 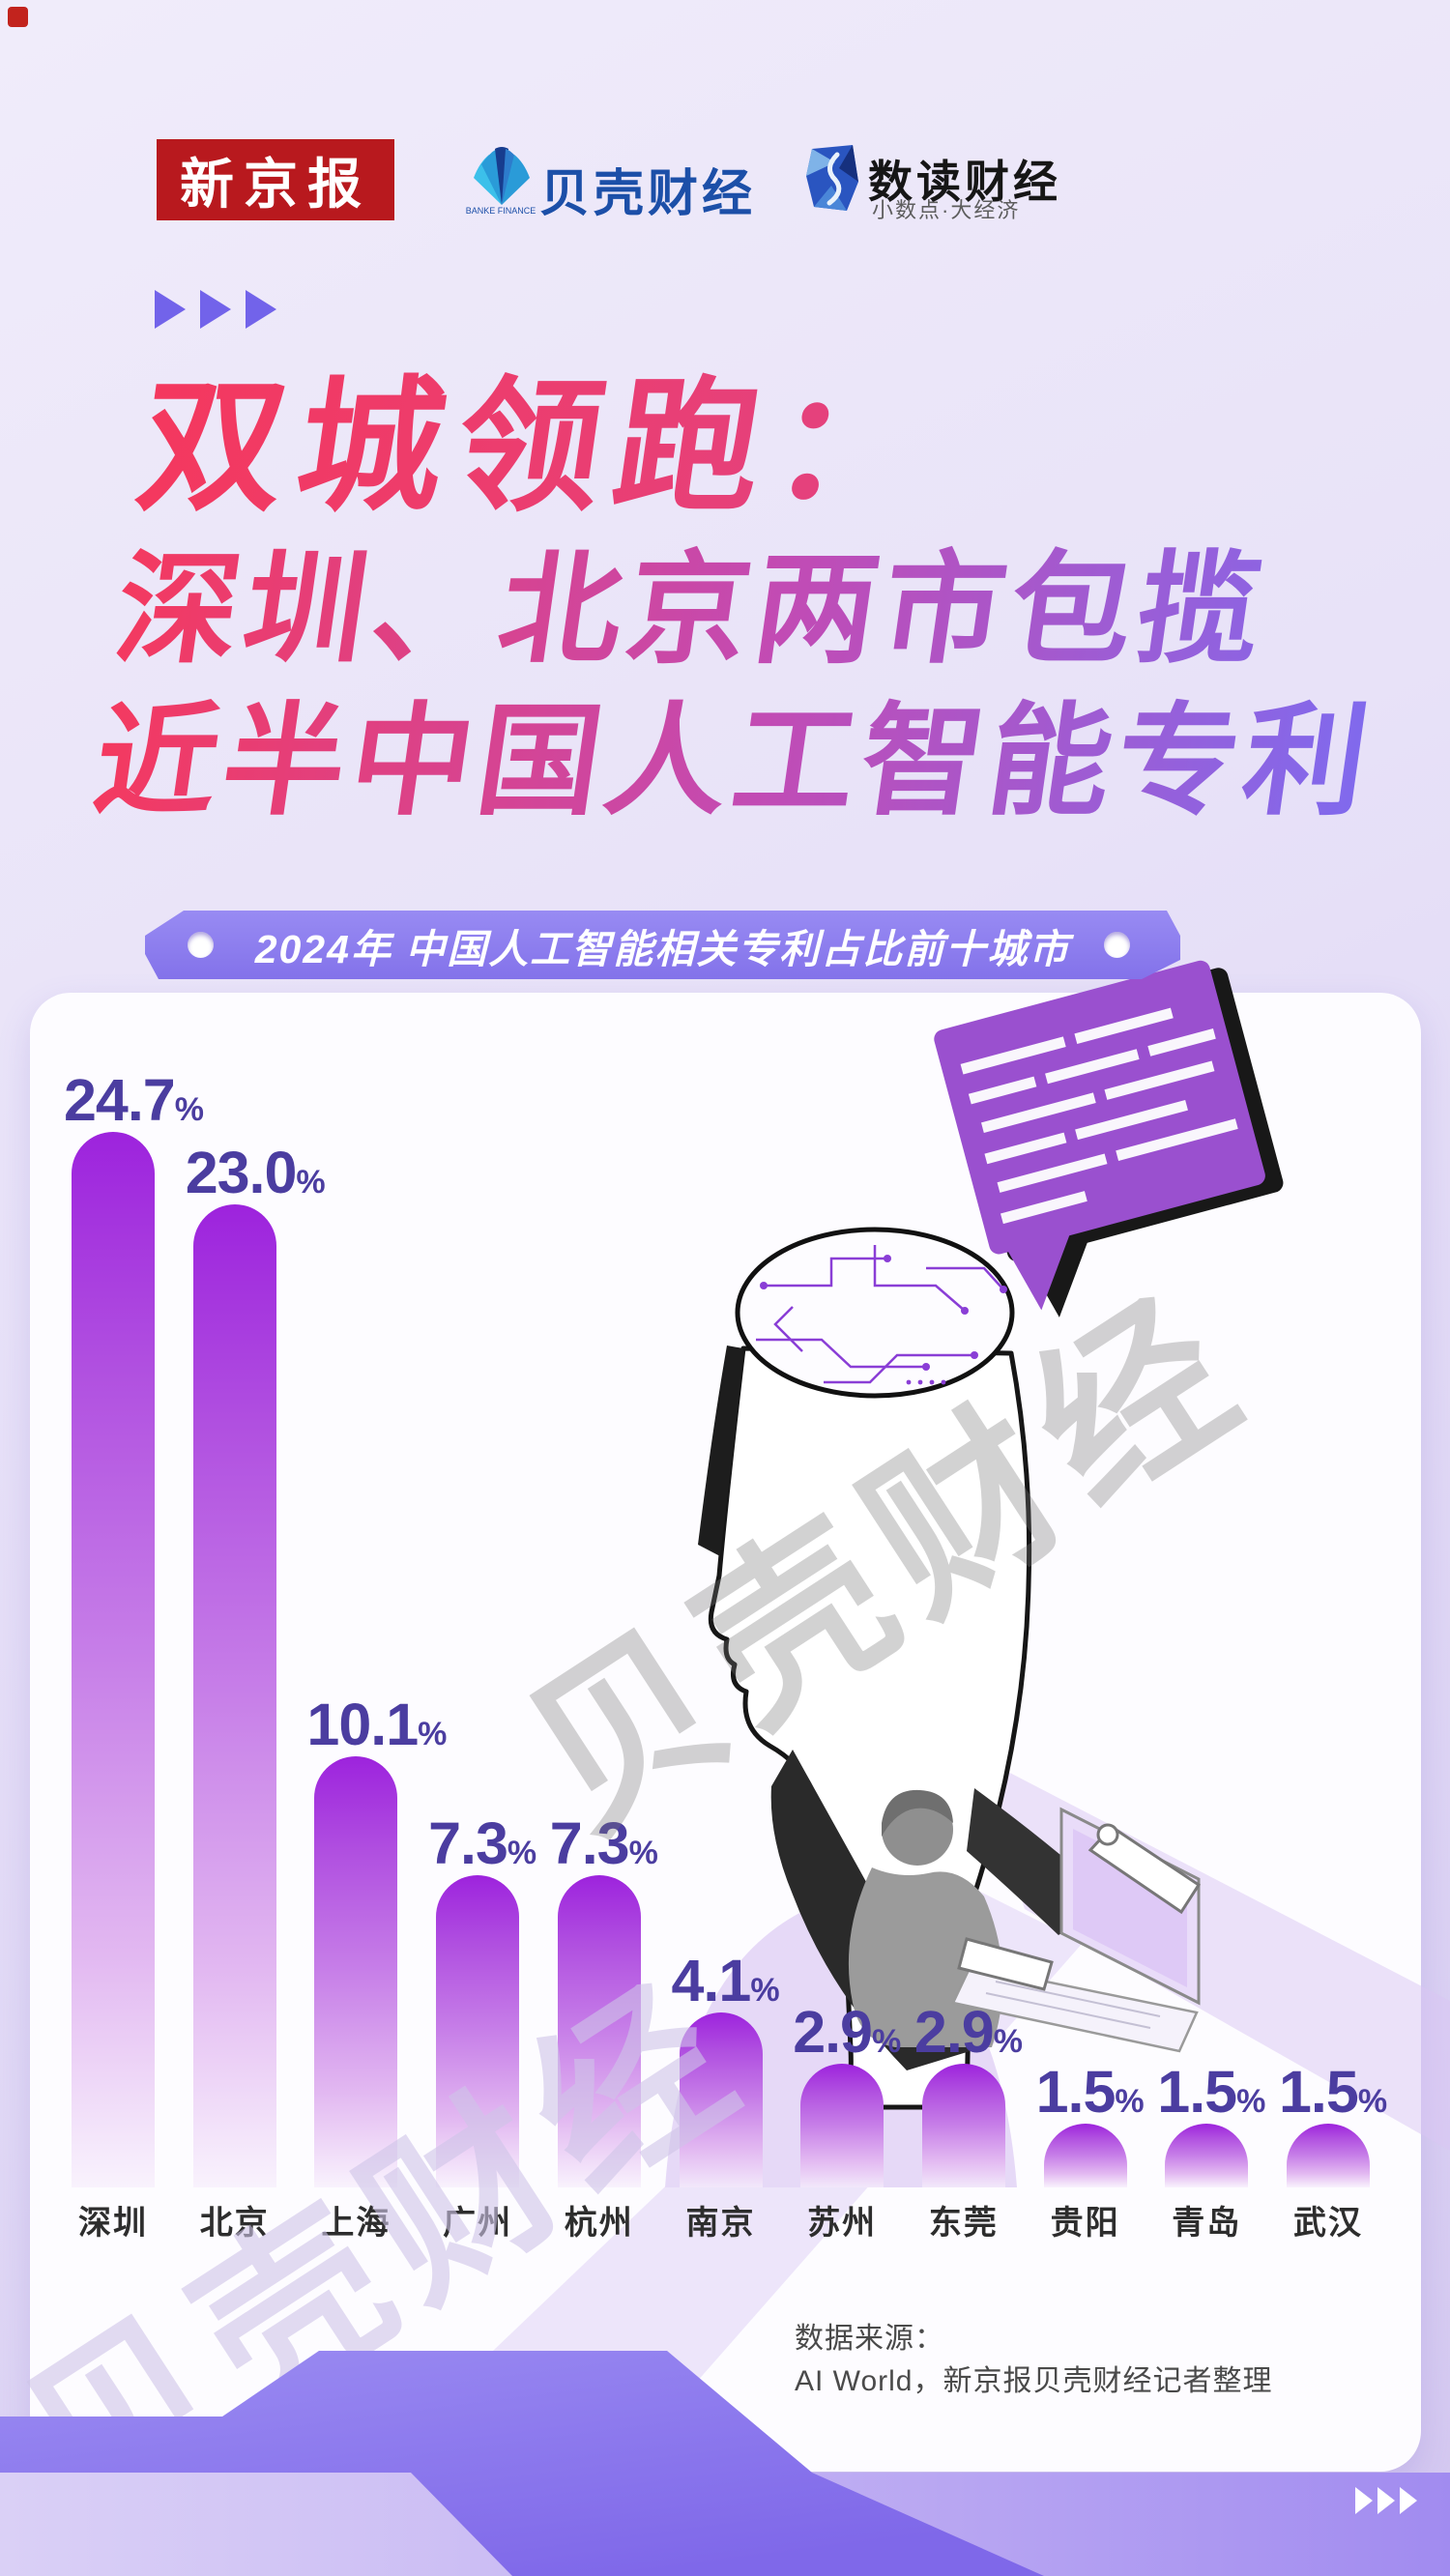 I want to click on corner-marker, so click(x=18, y=17).